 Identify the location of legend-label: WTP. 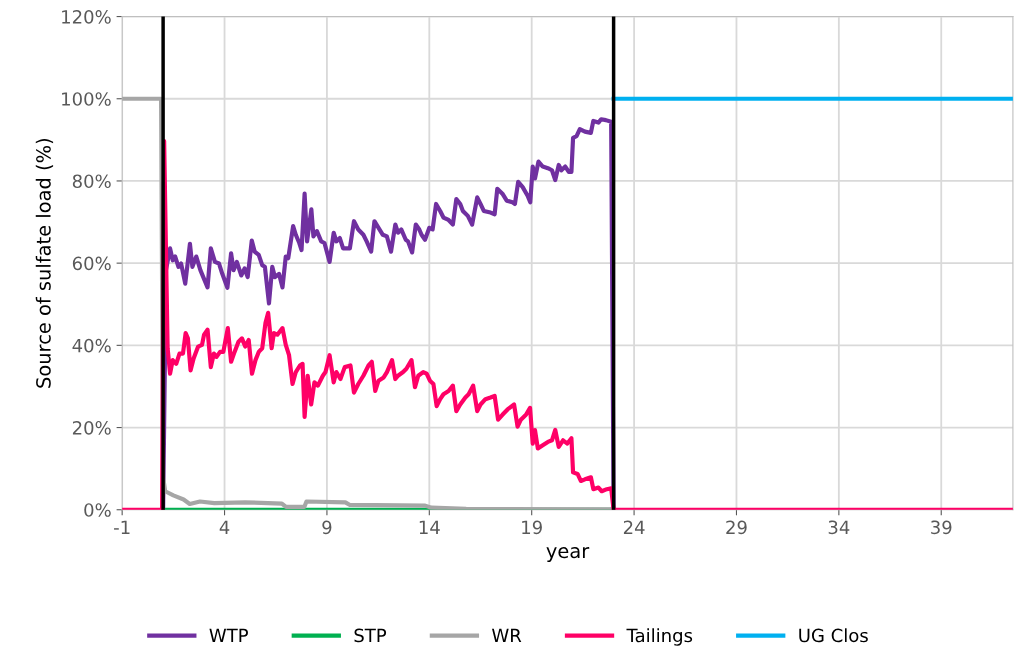
(228, 635).